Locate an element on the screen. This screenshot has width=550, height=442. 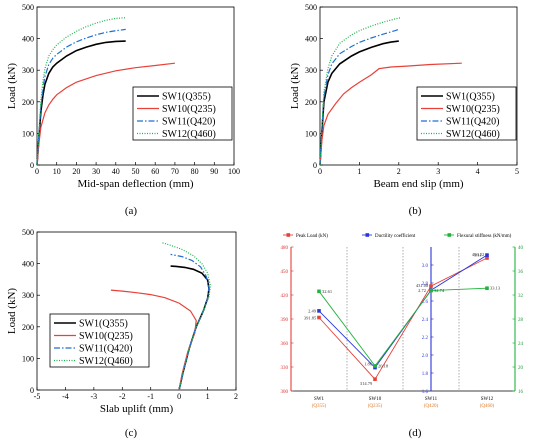
y-tick-label: 2.0 is located at coordinates (425, 356).